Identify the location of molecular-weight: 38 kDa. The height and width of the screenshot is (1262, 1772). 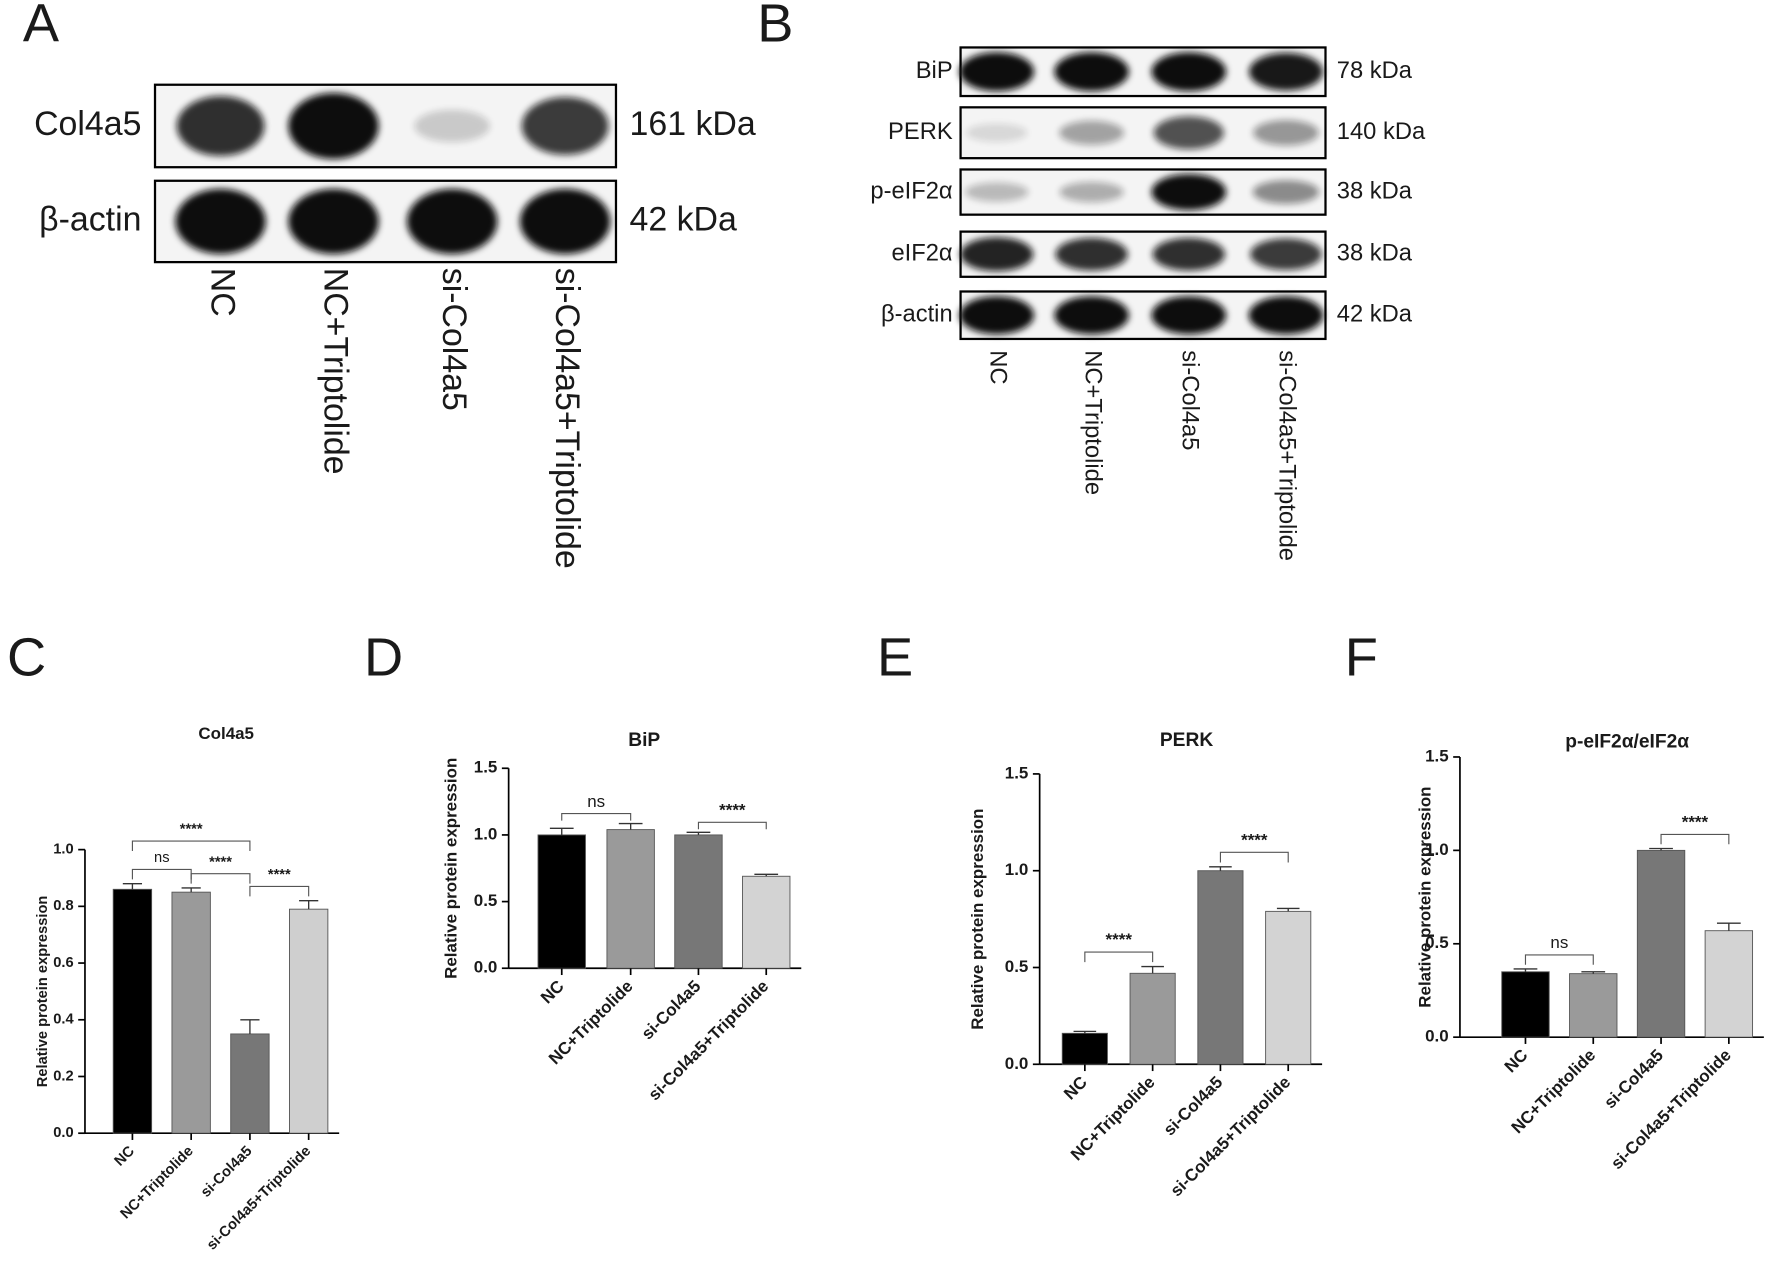
(1375, 253).